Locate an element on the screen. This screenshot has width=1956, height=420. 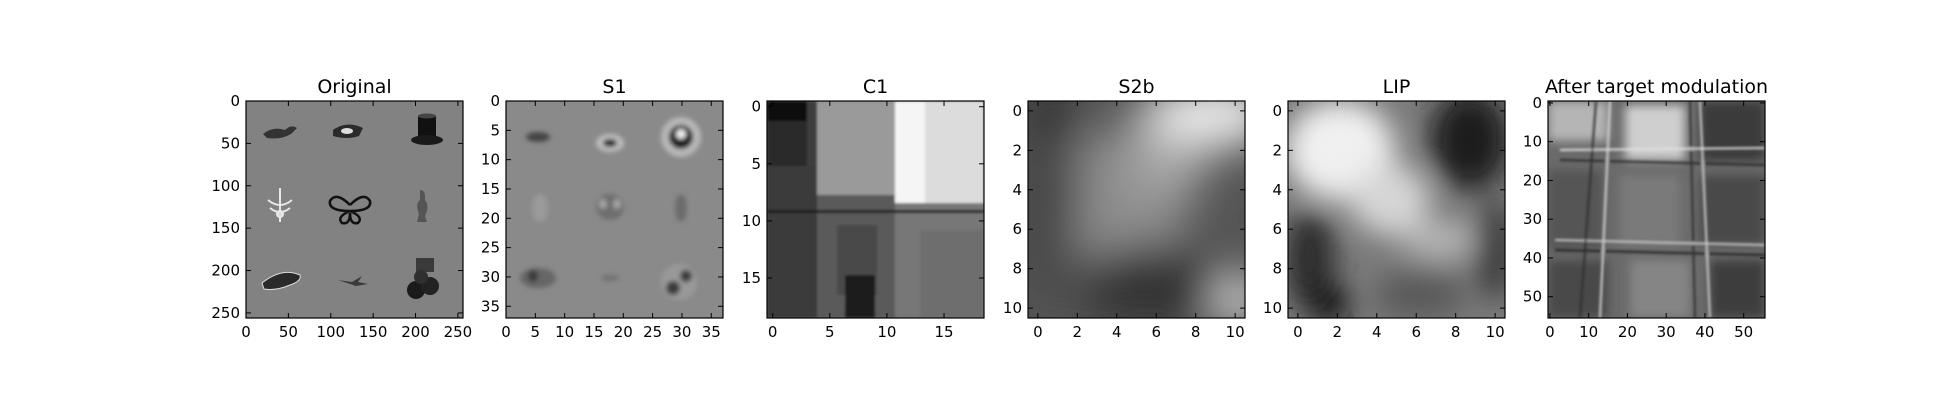
chart-title: LIP is located at coordinates (1397, 87).